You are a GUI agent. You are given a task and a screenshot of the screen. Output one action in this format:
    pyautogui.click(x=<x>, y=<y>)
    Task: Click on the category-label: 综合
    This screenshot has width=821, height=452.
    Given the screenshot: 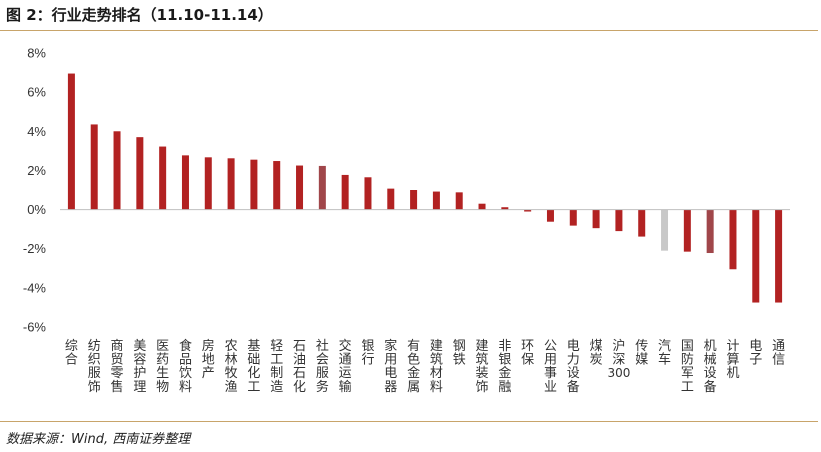 What is the action you would take?
    pyautogui.click(x=71, y=353)
    